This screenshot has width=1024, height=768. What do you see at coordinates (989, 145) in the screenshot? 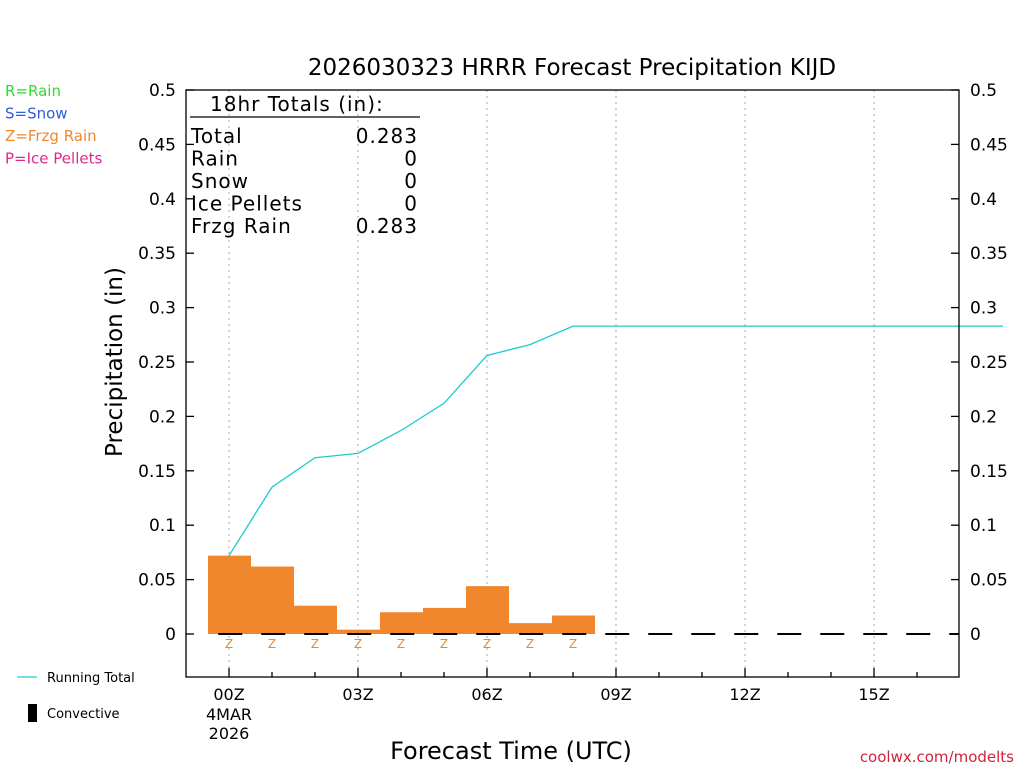
I see `y-tick-label-right-9: 0.45` at bounding box center [989, 145].